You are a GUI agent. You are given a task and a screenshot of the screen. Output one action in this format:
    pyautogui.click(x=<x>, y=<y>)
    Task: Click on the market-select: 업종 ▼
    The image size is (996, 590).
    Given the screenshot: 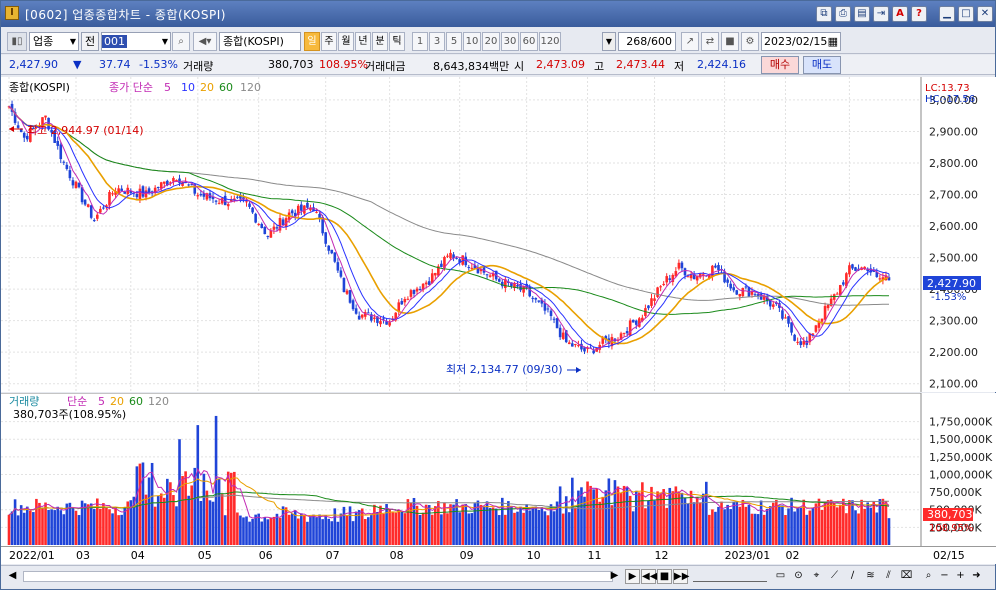 What is the action you would take?
    pyautogui.click(x=54, y=41)
    